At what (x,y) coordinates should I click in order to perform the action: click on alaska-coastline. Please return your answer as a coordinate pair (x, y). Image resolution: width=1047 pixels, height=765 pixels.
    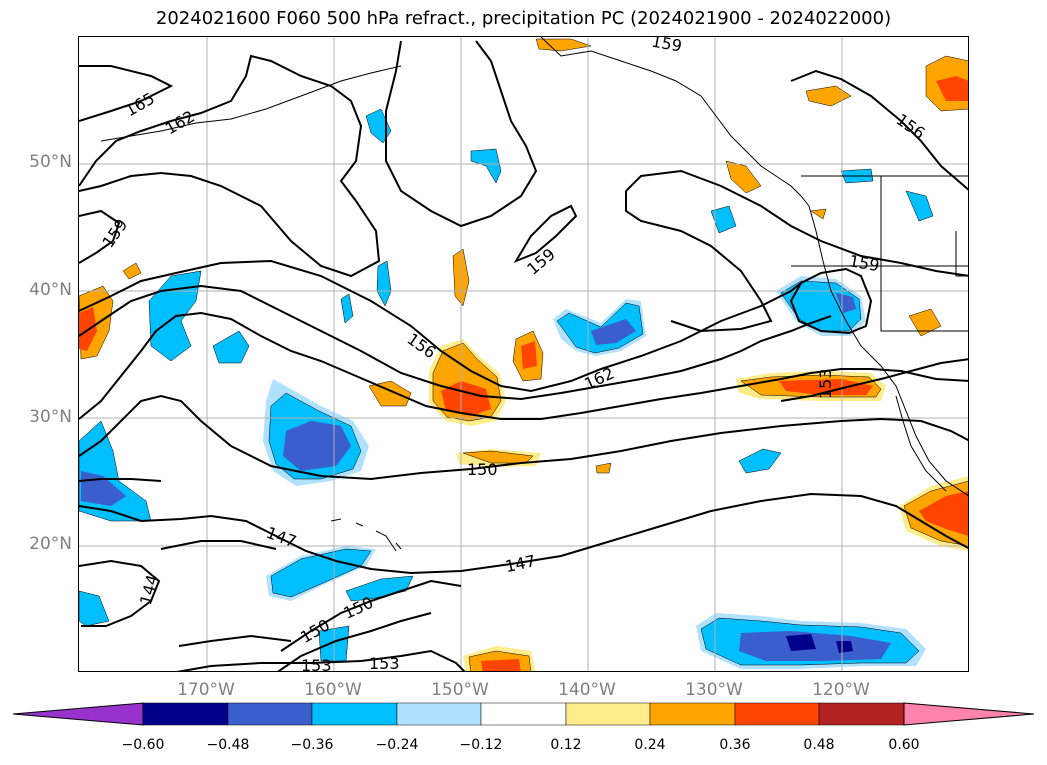
    Looking at the image, I should click on (675, 122).